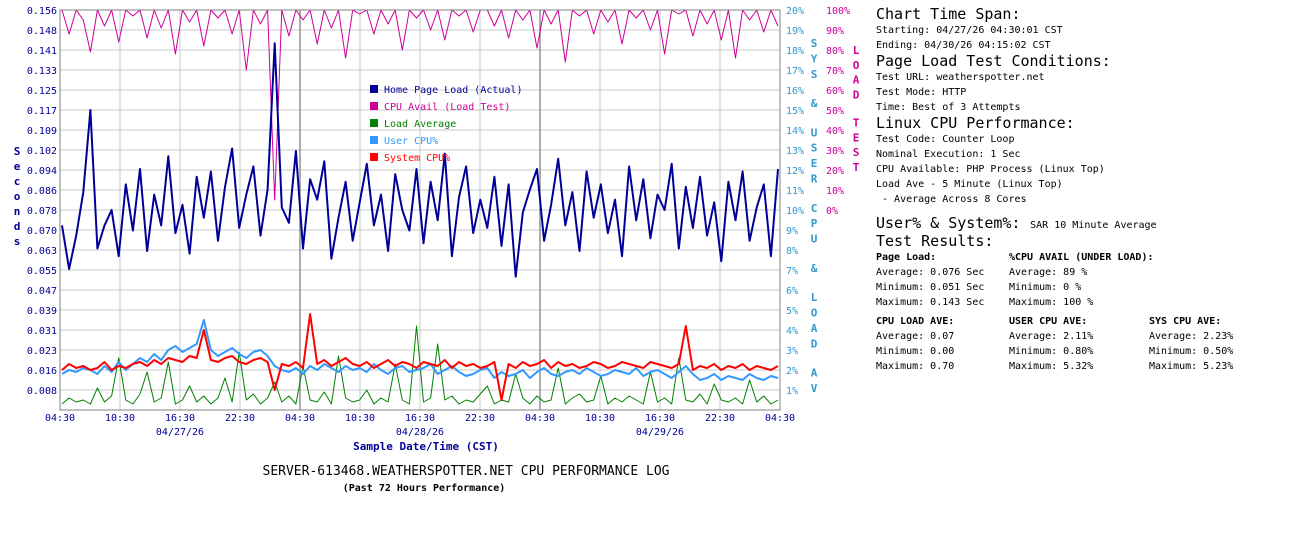 The image size is (1300, 550). I want to click on load-ave-note: - Average Across 8 Cores, so click(951, 199).